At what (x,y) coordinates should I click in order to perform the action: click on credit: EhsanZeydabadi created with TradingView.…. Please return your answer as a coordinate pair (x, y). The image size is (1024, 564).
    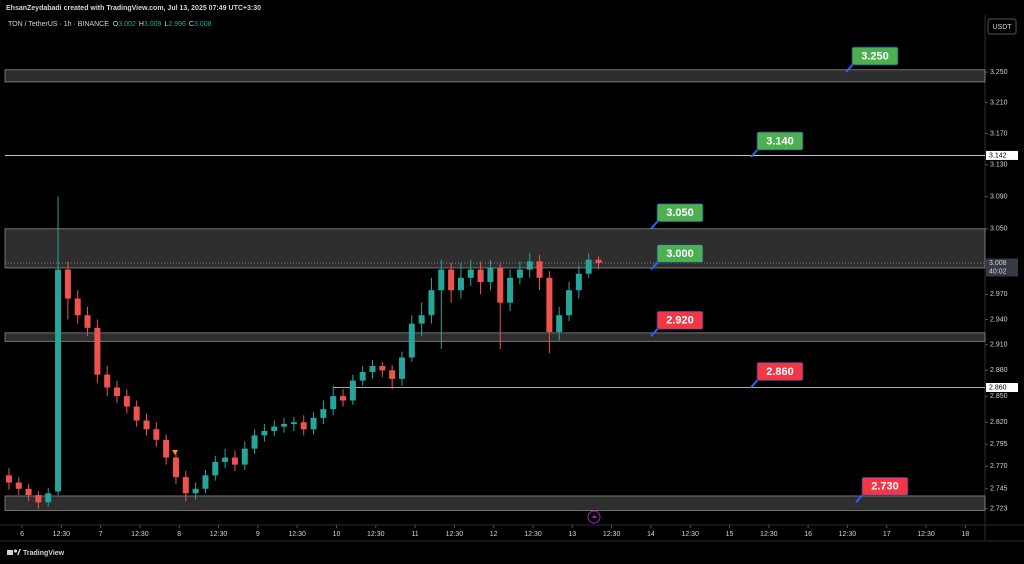
    Looking at the image, I should click on (133, 8).